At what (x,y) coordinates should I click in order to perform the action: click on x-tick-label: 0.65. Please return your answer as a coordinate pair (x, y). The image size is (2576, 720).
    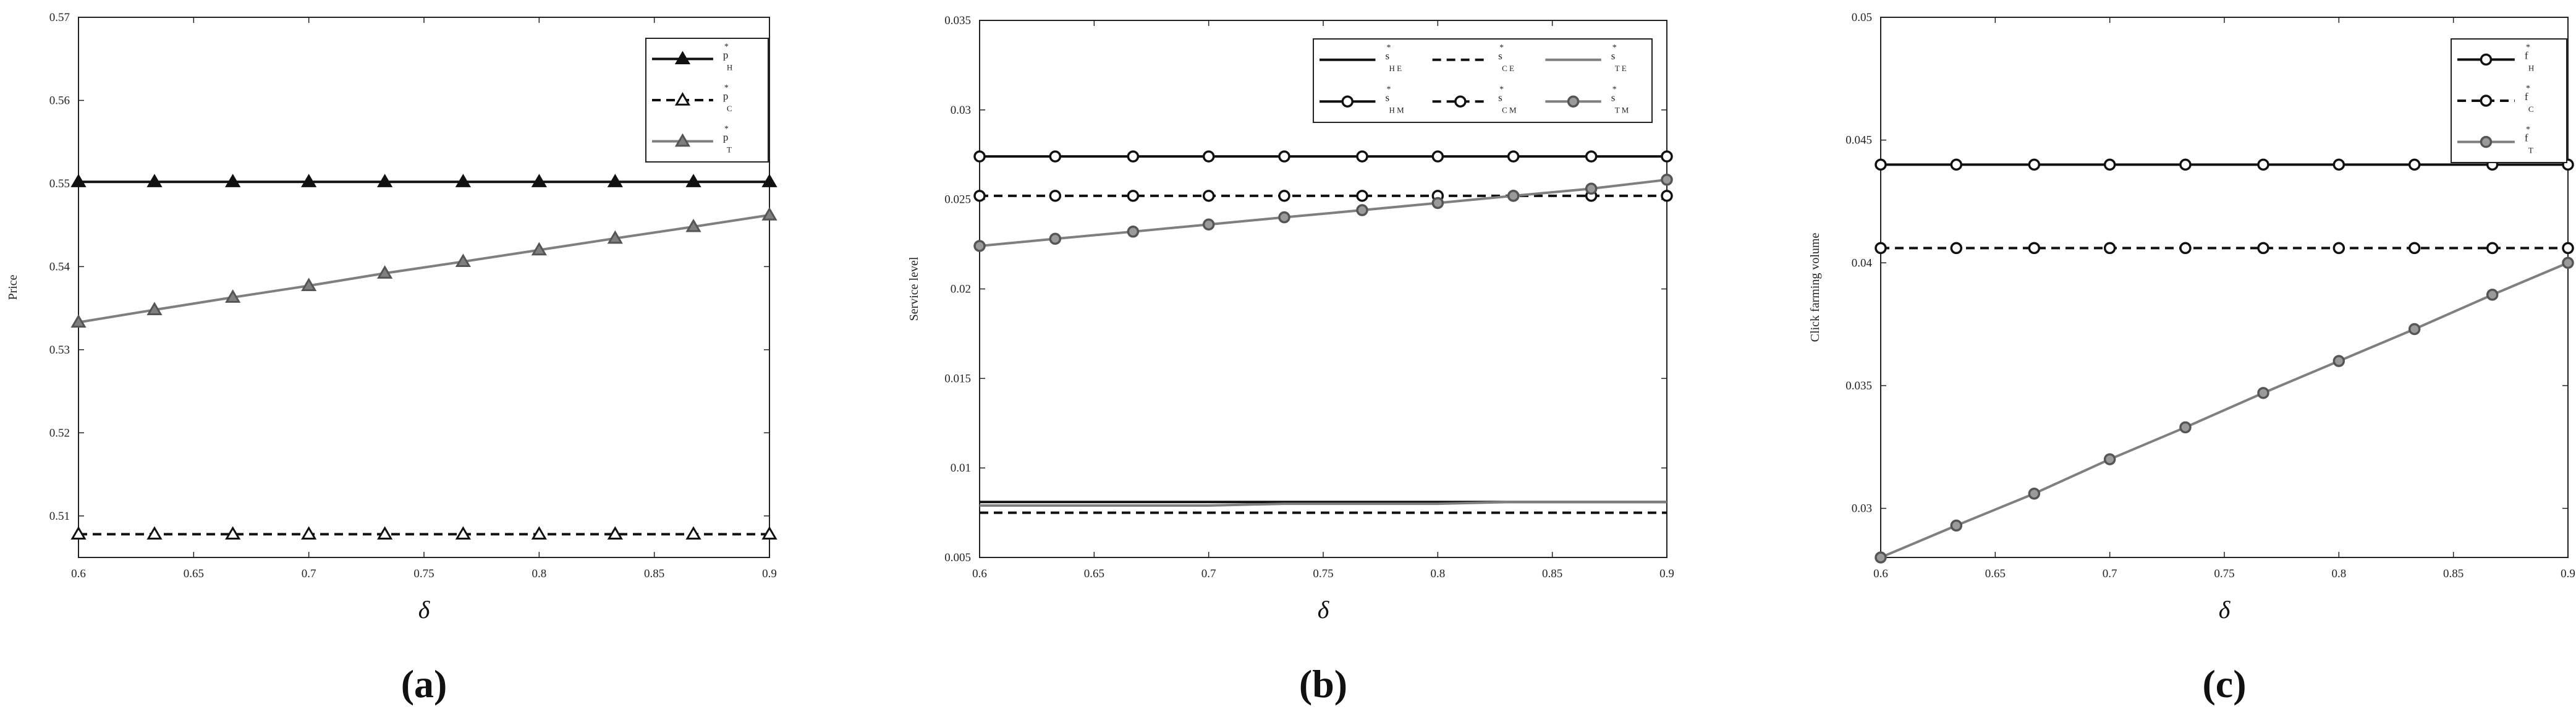
    Looking at the image, I should click on (1995, 573).